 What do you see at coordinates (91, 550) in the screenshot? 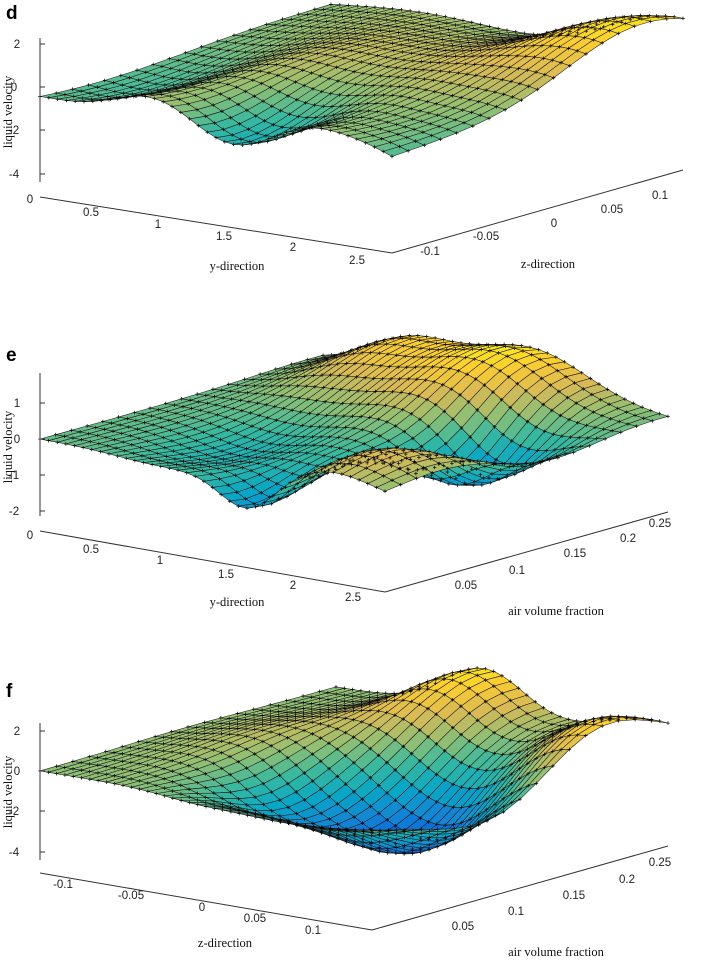
I see `x-tick-e: 0.5` at bounding box center [91, 550].